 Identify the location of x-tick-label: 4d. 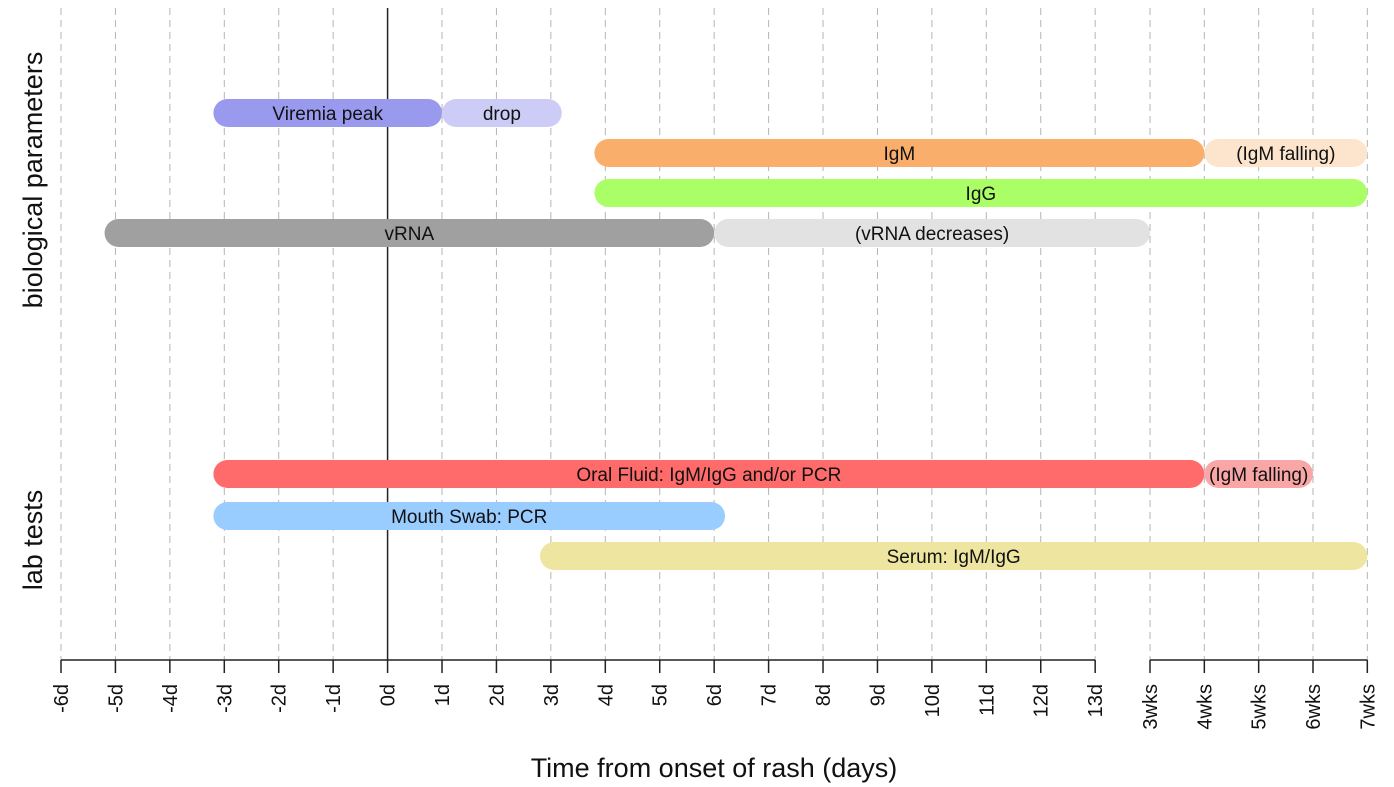
(606, 695).